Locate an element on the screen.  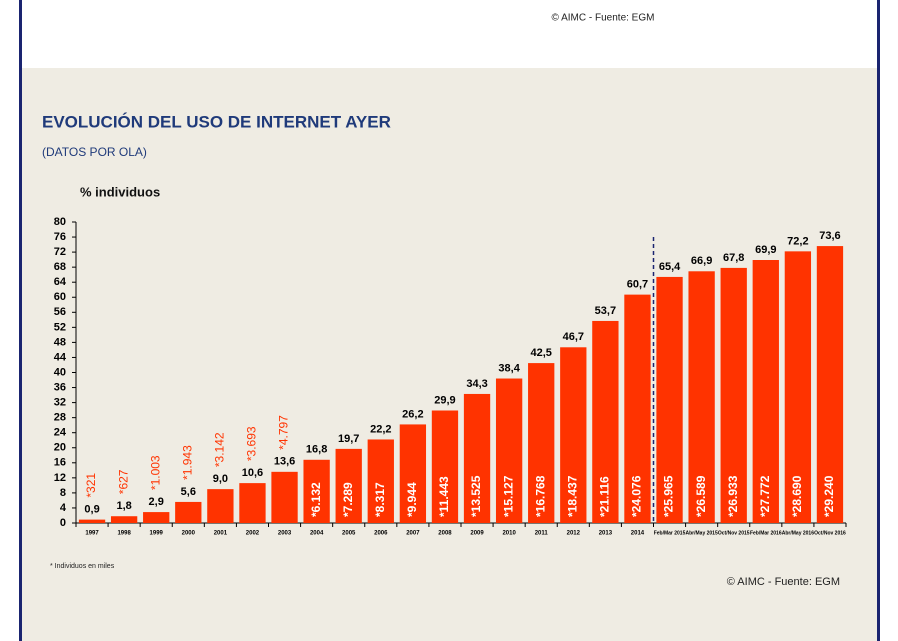
x-tick-label: 2007 is located at coordinates (413, 534).